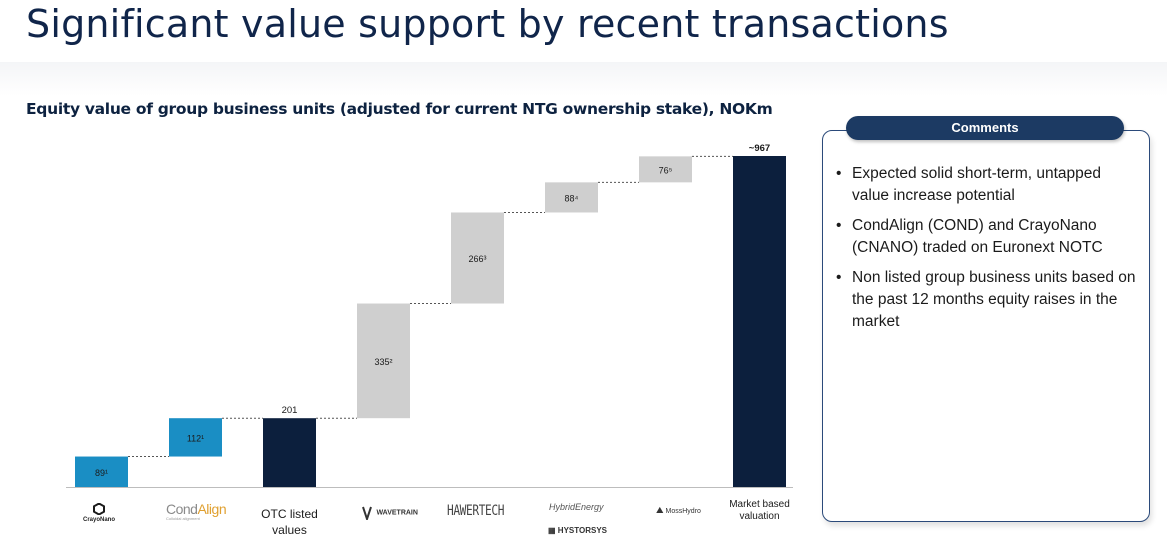  Describe the element at coordinates (583, 79) in the screenshot. I see `title-band` at that location.